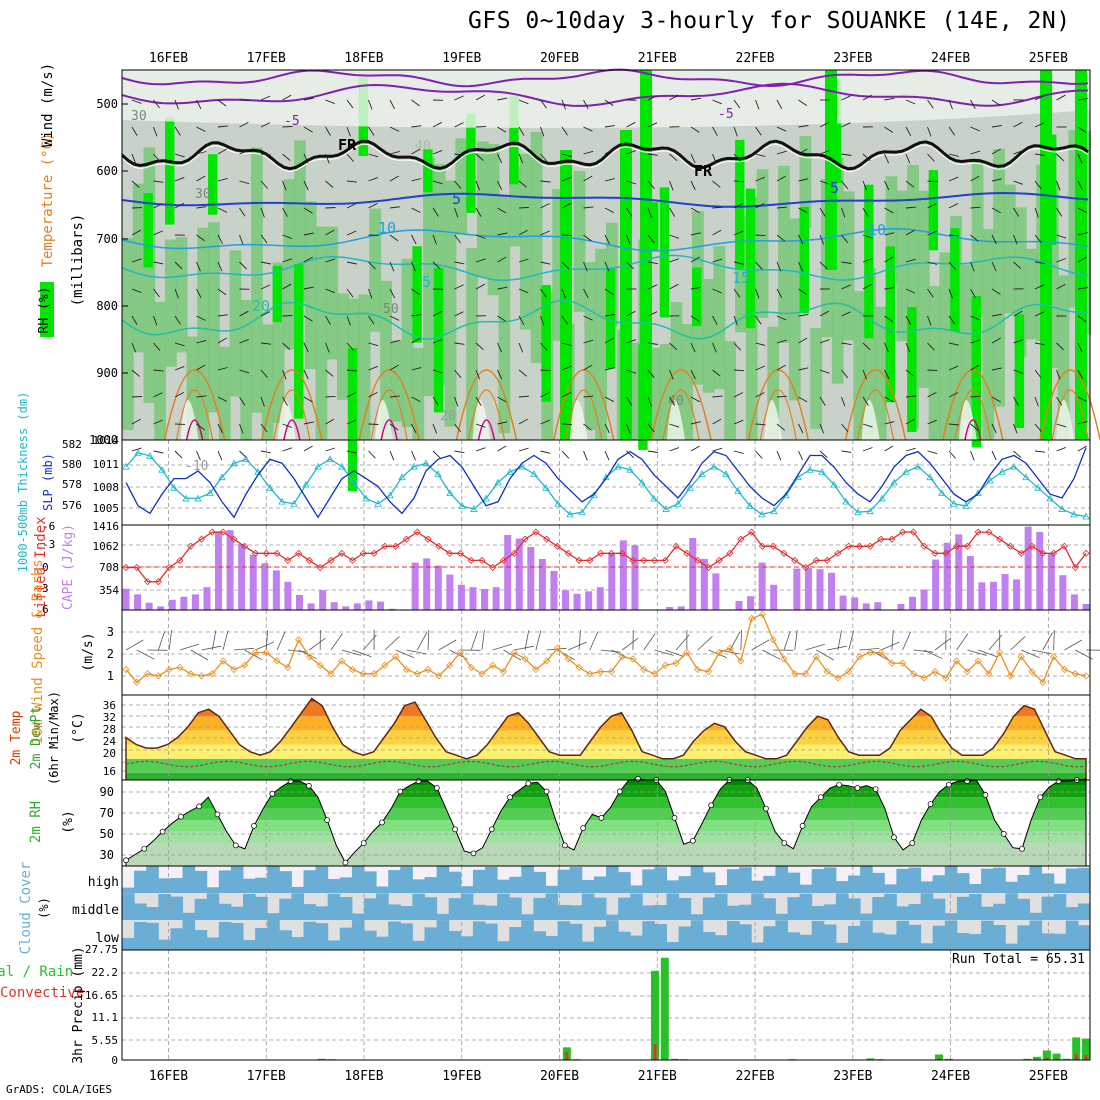  Describe the element at coordinates (456, 199) in the screenshot. I see `contour-label: 5` at that location.